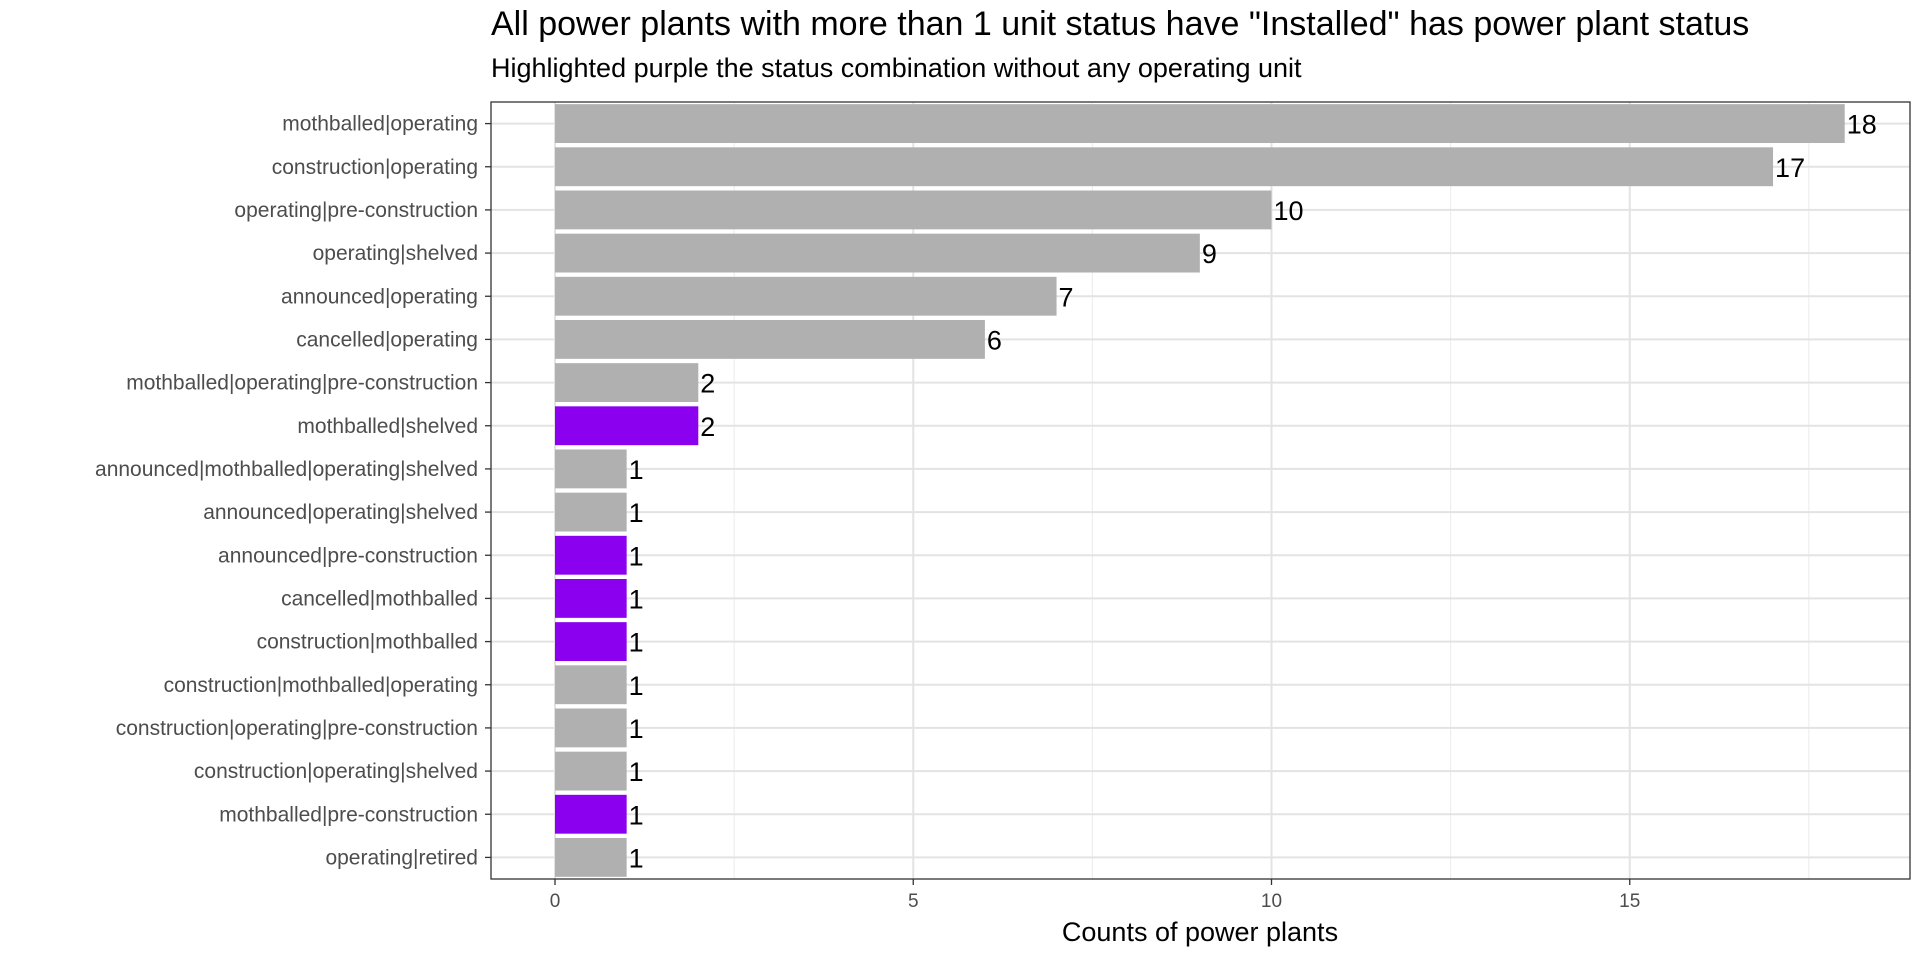  Describe the element at coordinates (387, 339) in the screenshot. I see `y-tick-label: cancelled|operating` at that location.